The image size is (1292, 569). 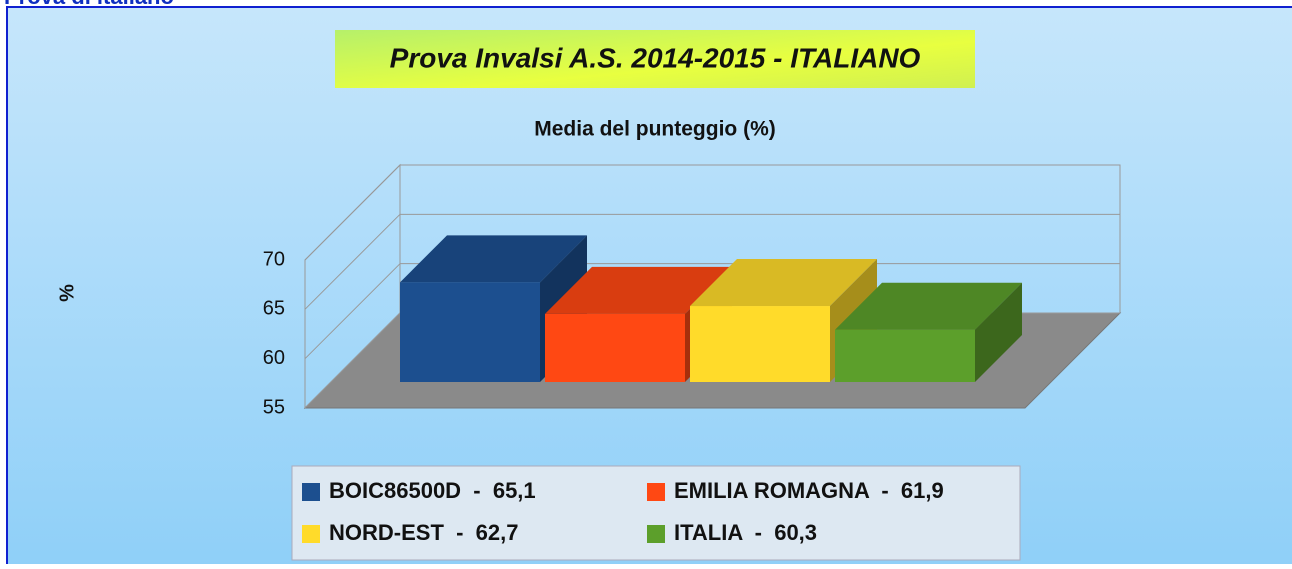 What do you see at coordinates (745, 532) in the screenshot?
I see `legend-label: ITALIA - 60,3` at bounding box center [745, 532].